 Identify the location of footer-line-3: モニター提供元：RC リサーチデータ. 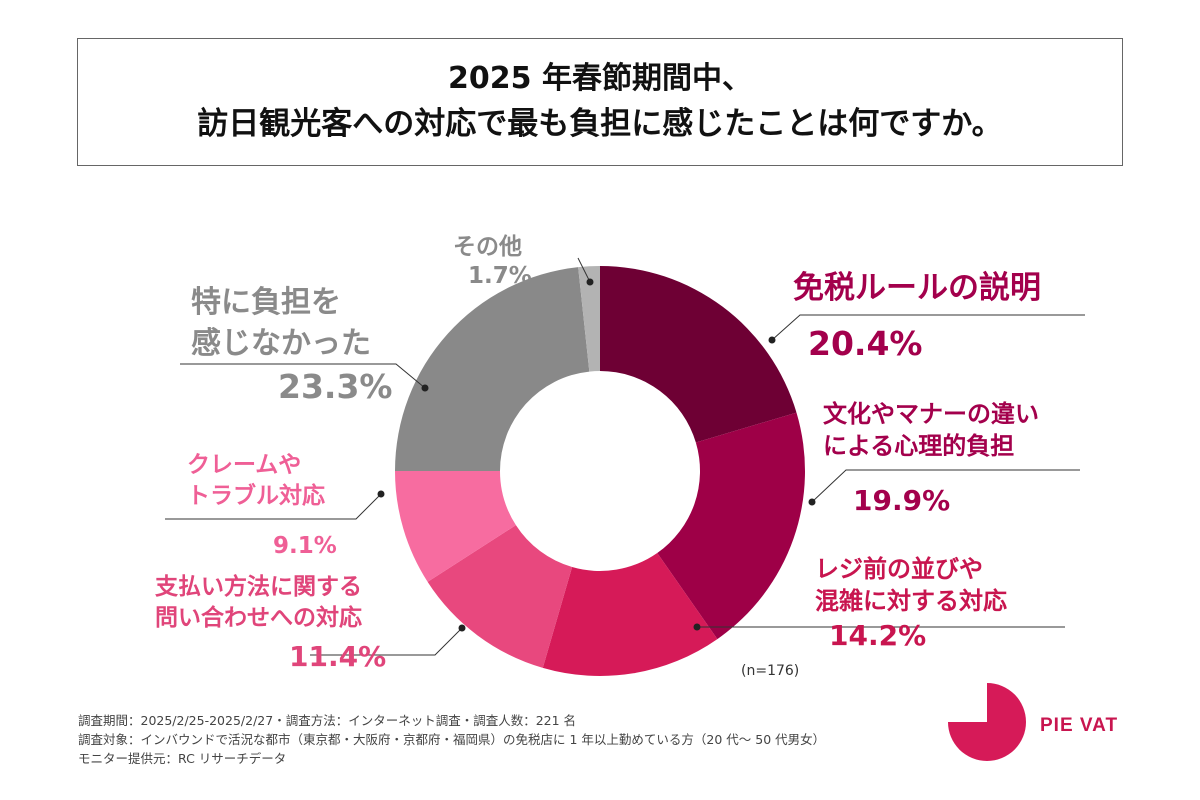
(182, 758).